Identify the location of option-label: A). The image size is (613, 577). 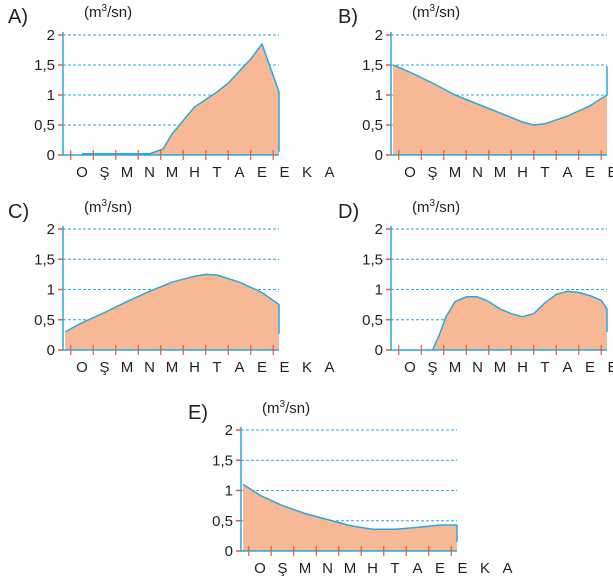
(18, 17).